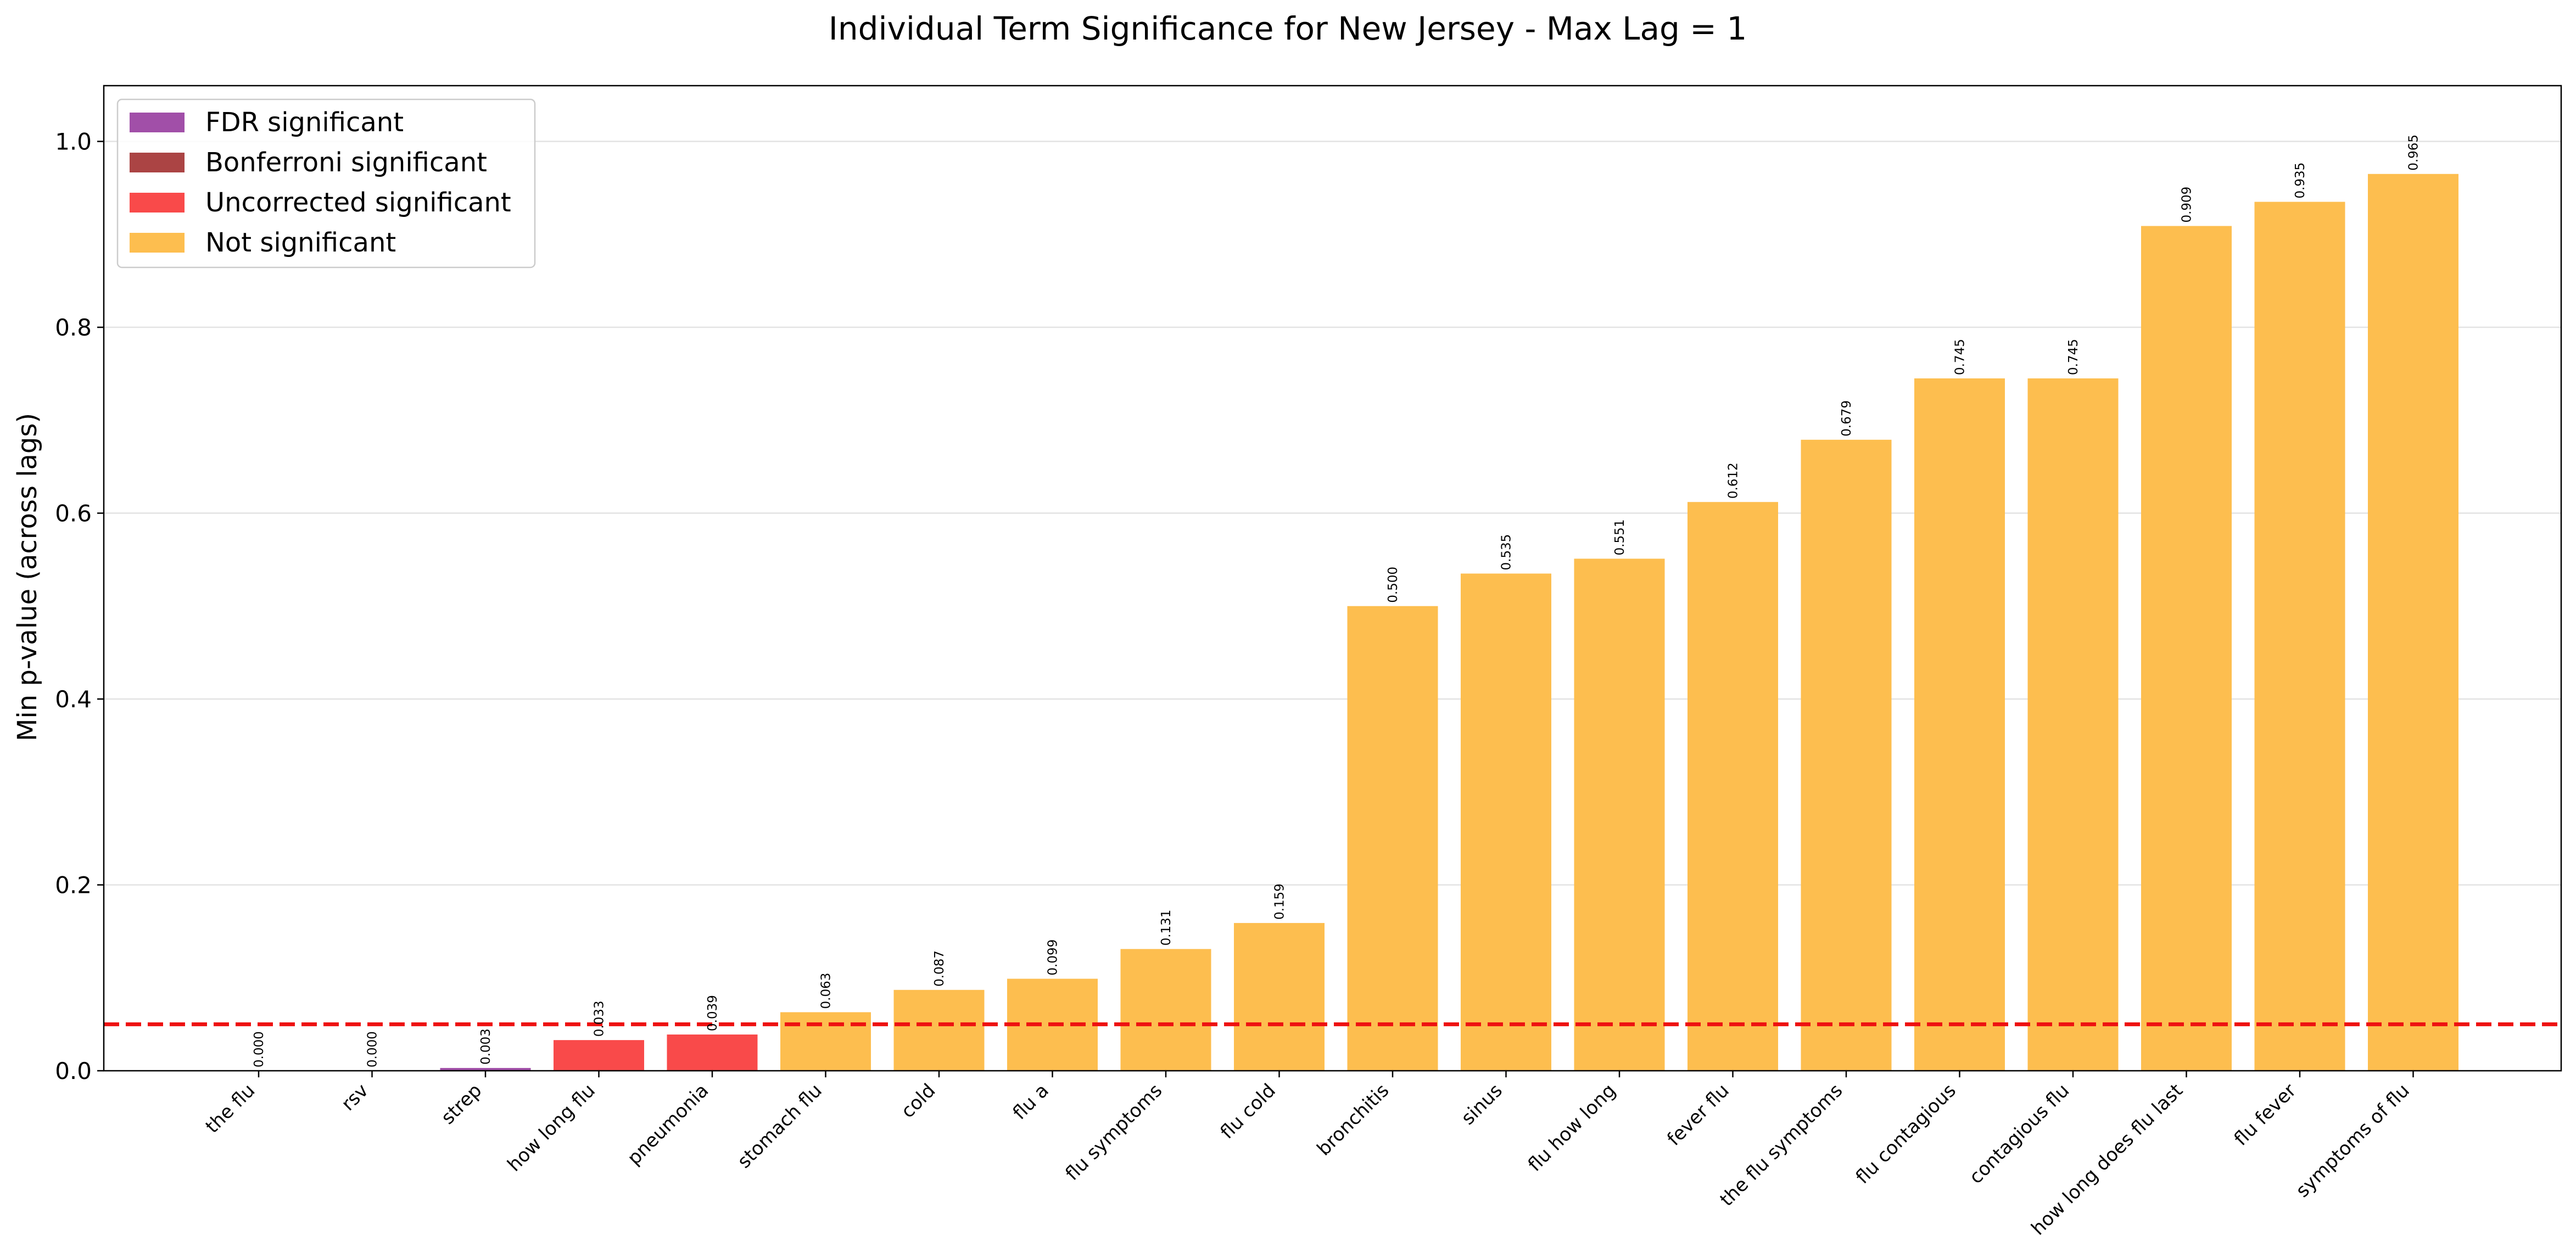  Describe the element at coordinates (2414, 153) in the screenshot. I see `value-label: 0.965` at that location.